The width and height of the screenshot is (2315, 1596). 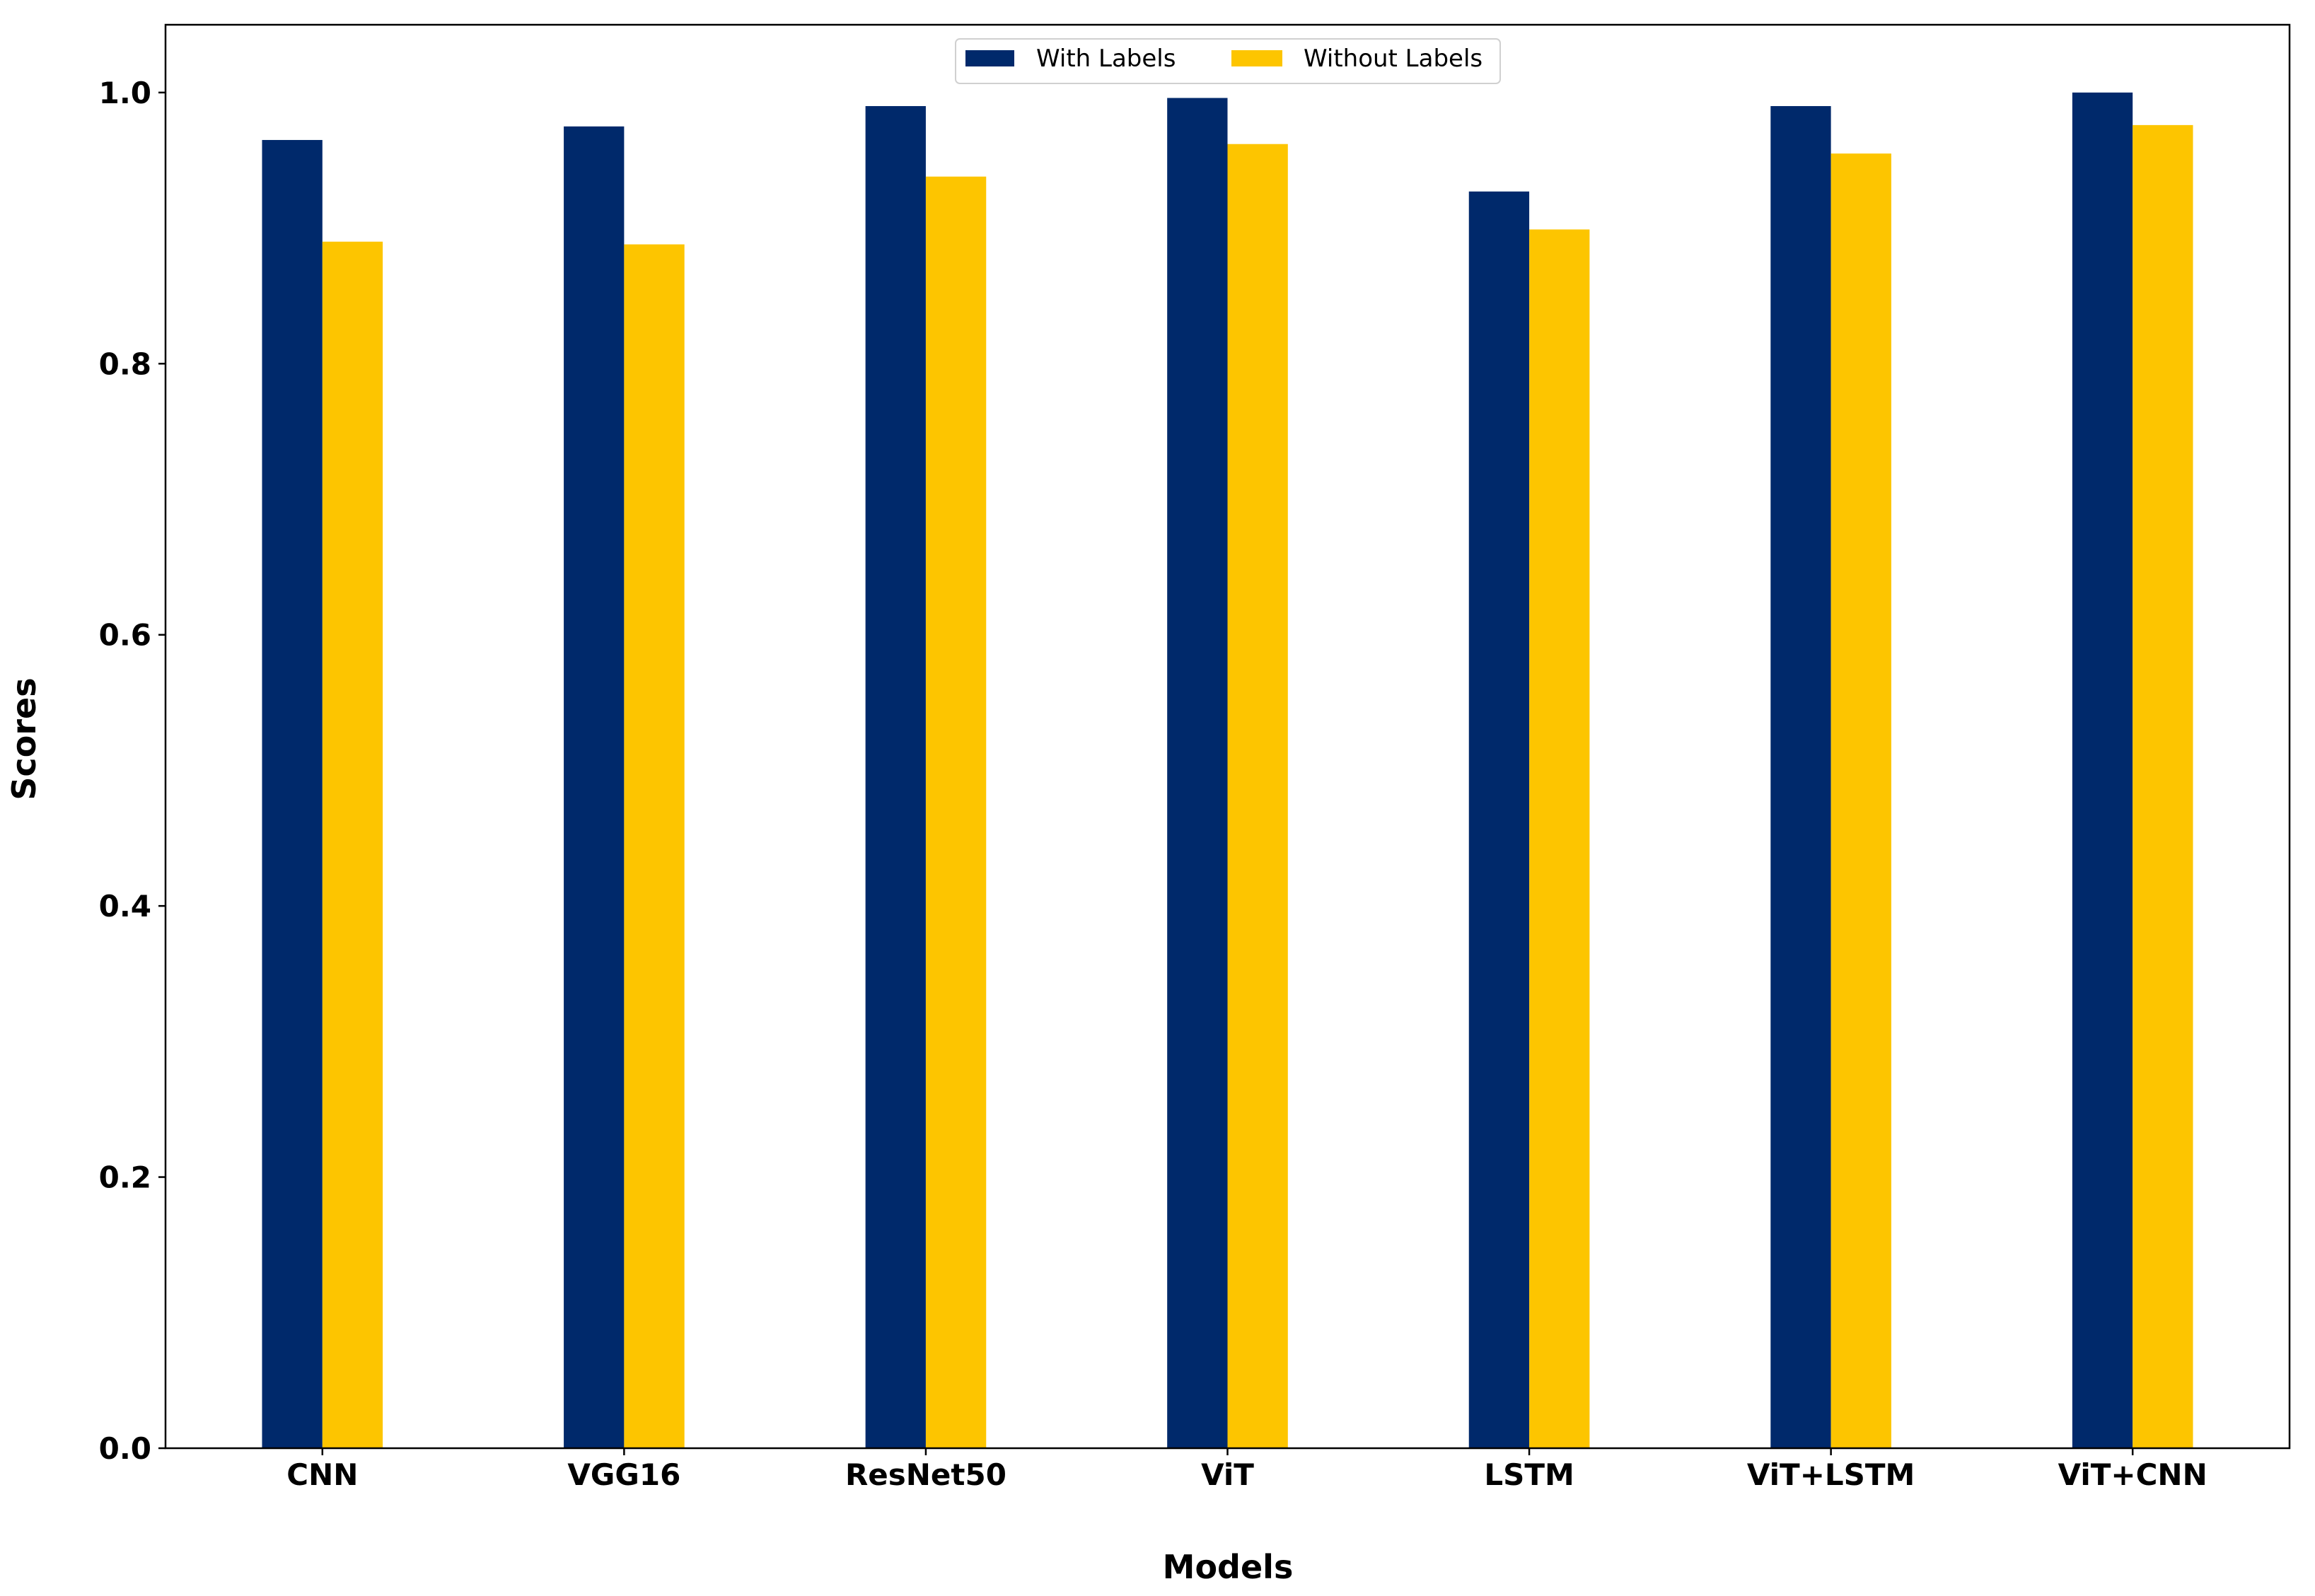 I want to click on x-tick-label: ViT+CNN, so click(x=2132, y=1474).